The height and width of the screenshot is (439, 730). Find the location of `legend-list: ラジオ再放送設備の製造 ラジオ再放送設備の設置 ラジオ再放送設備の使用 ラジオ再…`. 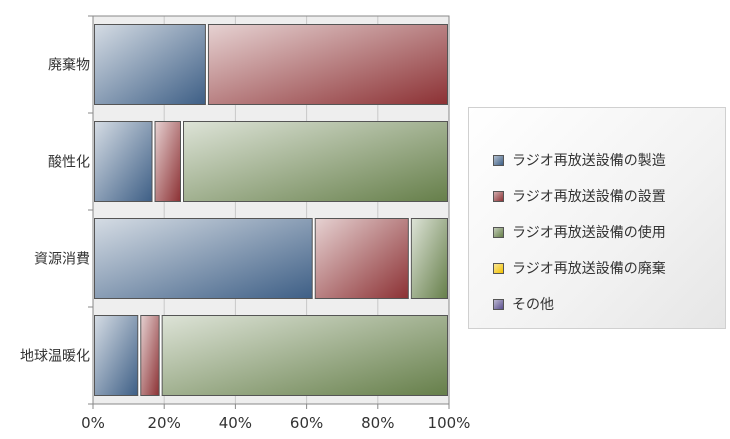

legend-list: ラジオ再放送設備の製造 ラジオ再放送設備の設置 ラジオ再放送設備の使用 ラジオ再… is located at coordinates (579, 232).